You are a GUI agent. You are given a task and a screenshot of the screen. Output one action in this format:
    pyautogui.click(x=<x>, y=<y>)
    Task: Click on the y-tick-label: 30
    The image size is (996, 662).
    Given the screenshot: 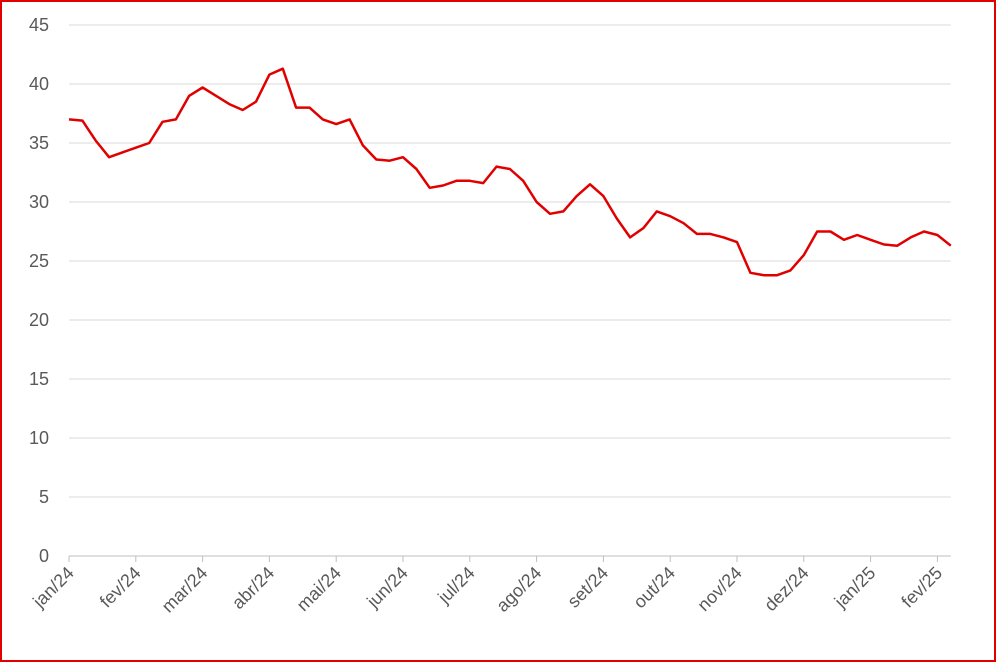 What is the action you would take?
    pyautogui.click(x=39, y=202)
    